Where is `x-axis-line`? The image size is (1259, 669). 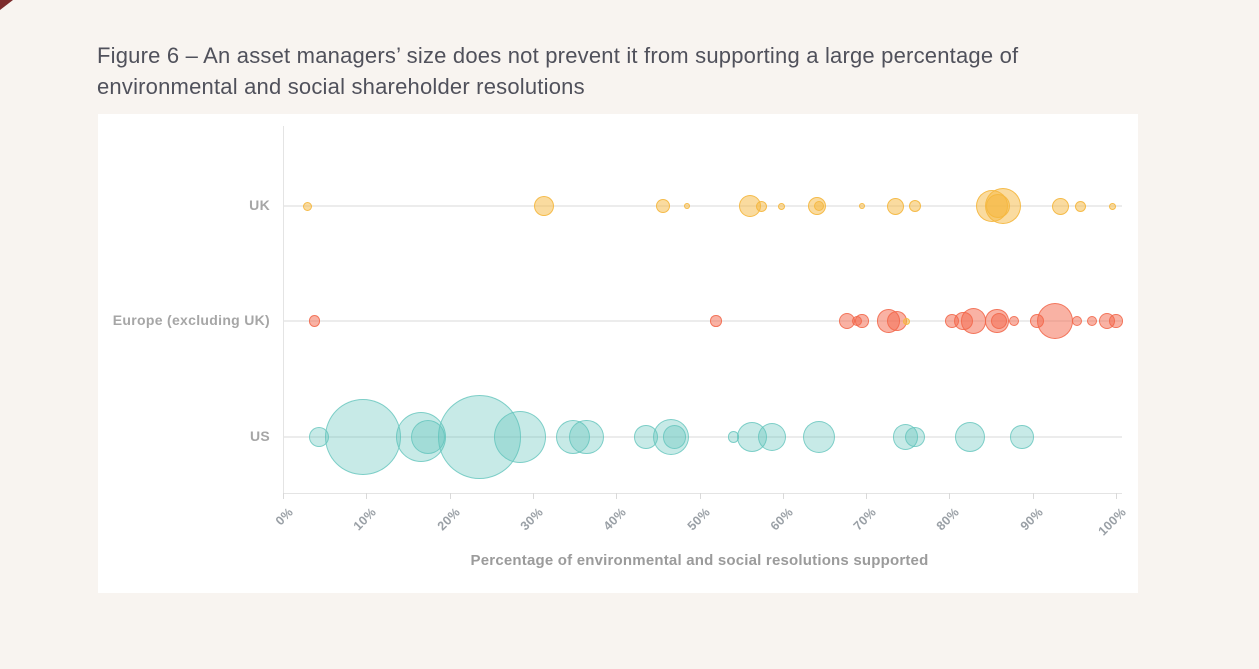 x-axis-line is located at coordinates (702, 493).